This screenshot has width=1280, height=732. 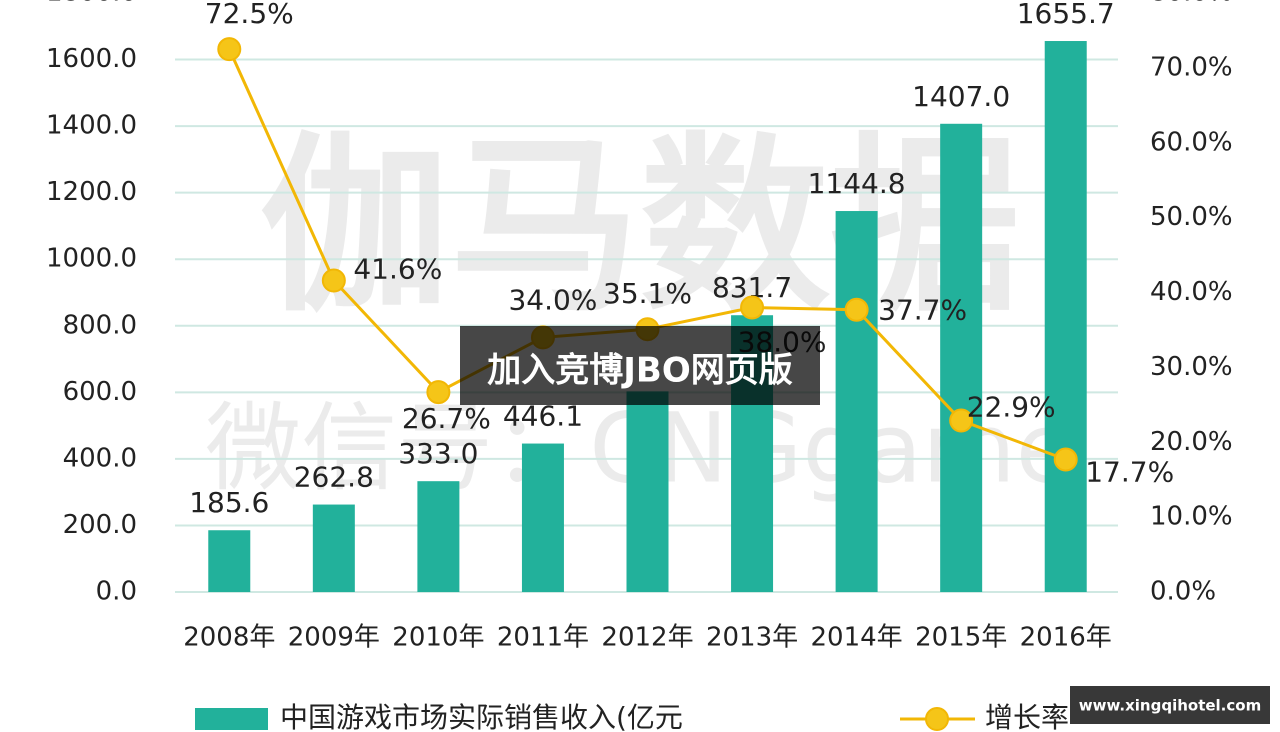 What do you see at coordinates (1066, 638) in the screenshot?
I see `x-tick-label: 2016年` at bounding box center [1066, 638].